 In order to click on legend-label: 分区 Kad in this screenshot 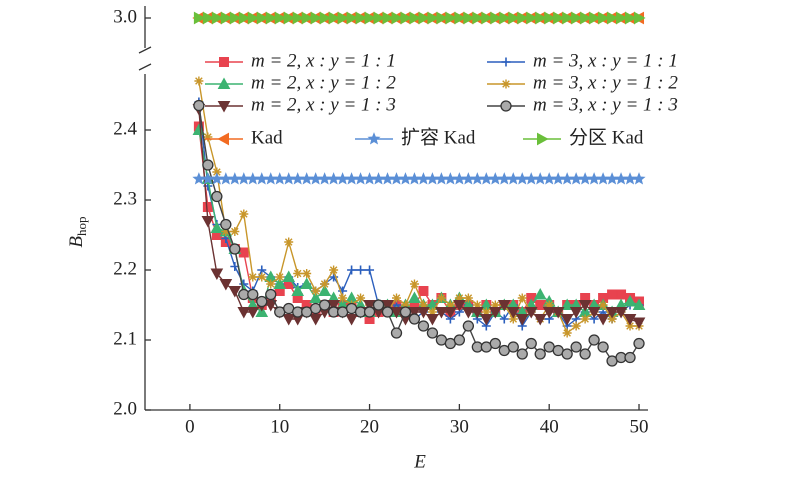, I will do `click(606, 137)`.